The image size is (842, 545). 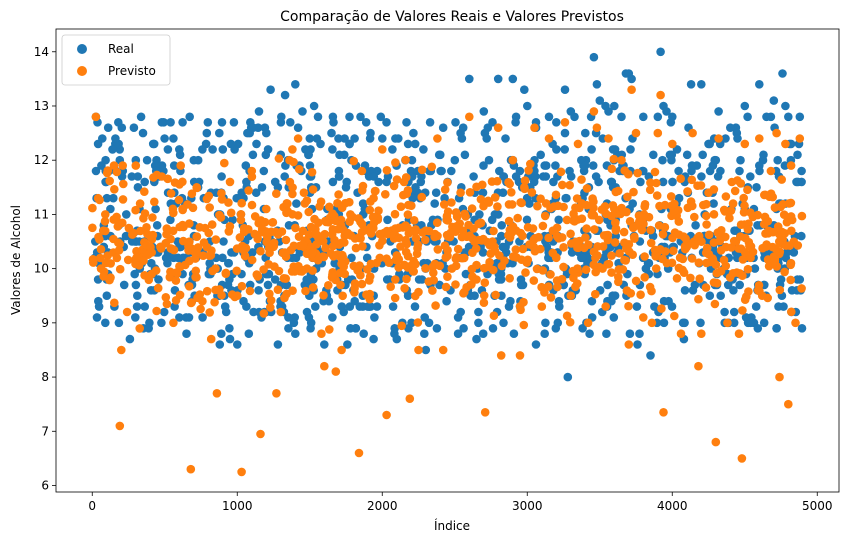 I want to click on y-axis-label: Valores de Alcohol, so click(x=16, y=260).